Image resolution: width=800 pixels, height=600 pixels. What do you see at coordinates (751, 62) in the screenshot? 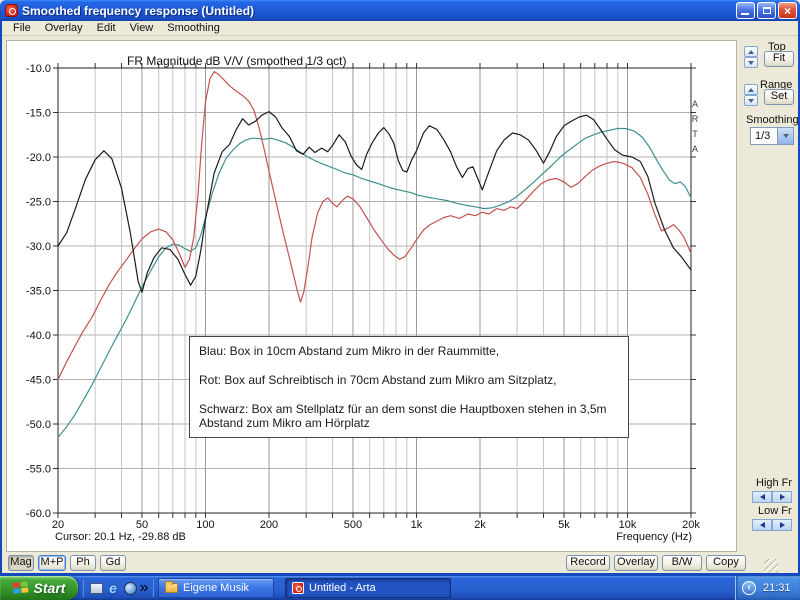
I see `top-spin-down-icon` at bounding box center [751, 62].